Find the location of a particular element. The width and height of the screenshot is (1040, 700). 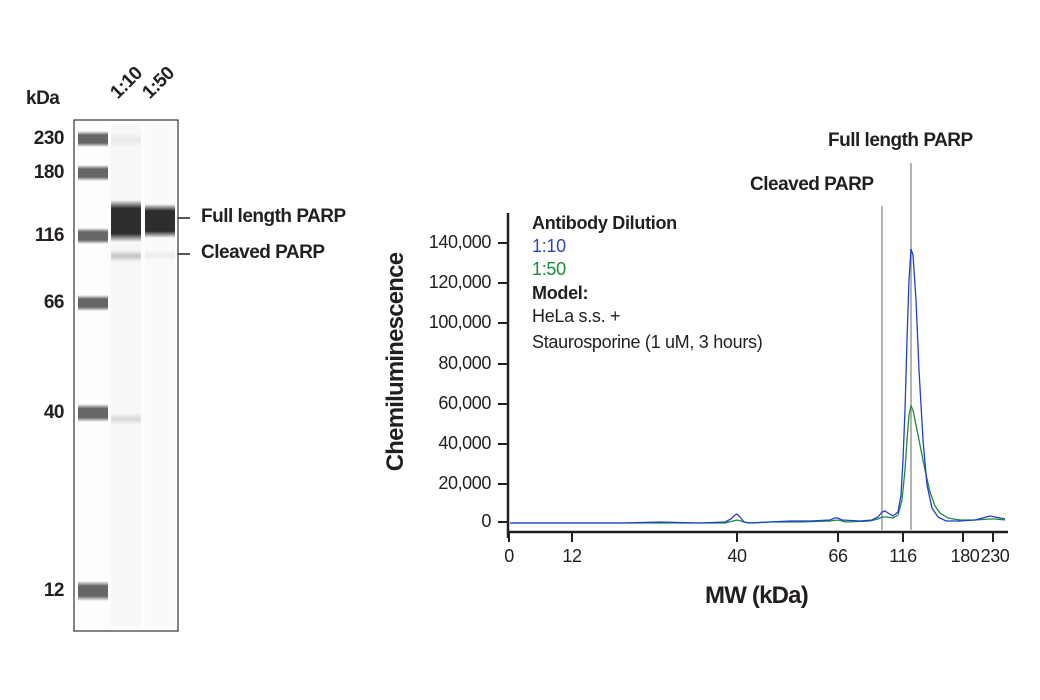

x-tick-label-180: 180 is located at coordinates (965, 556).